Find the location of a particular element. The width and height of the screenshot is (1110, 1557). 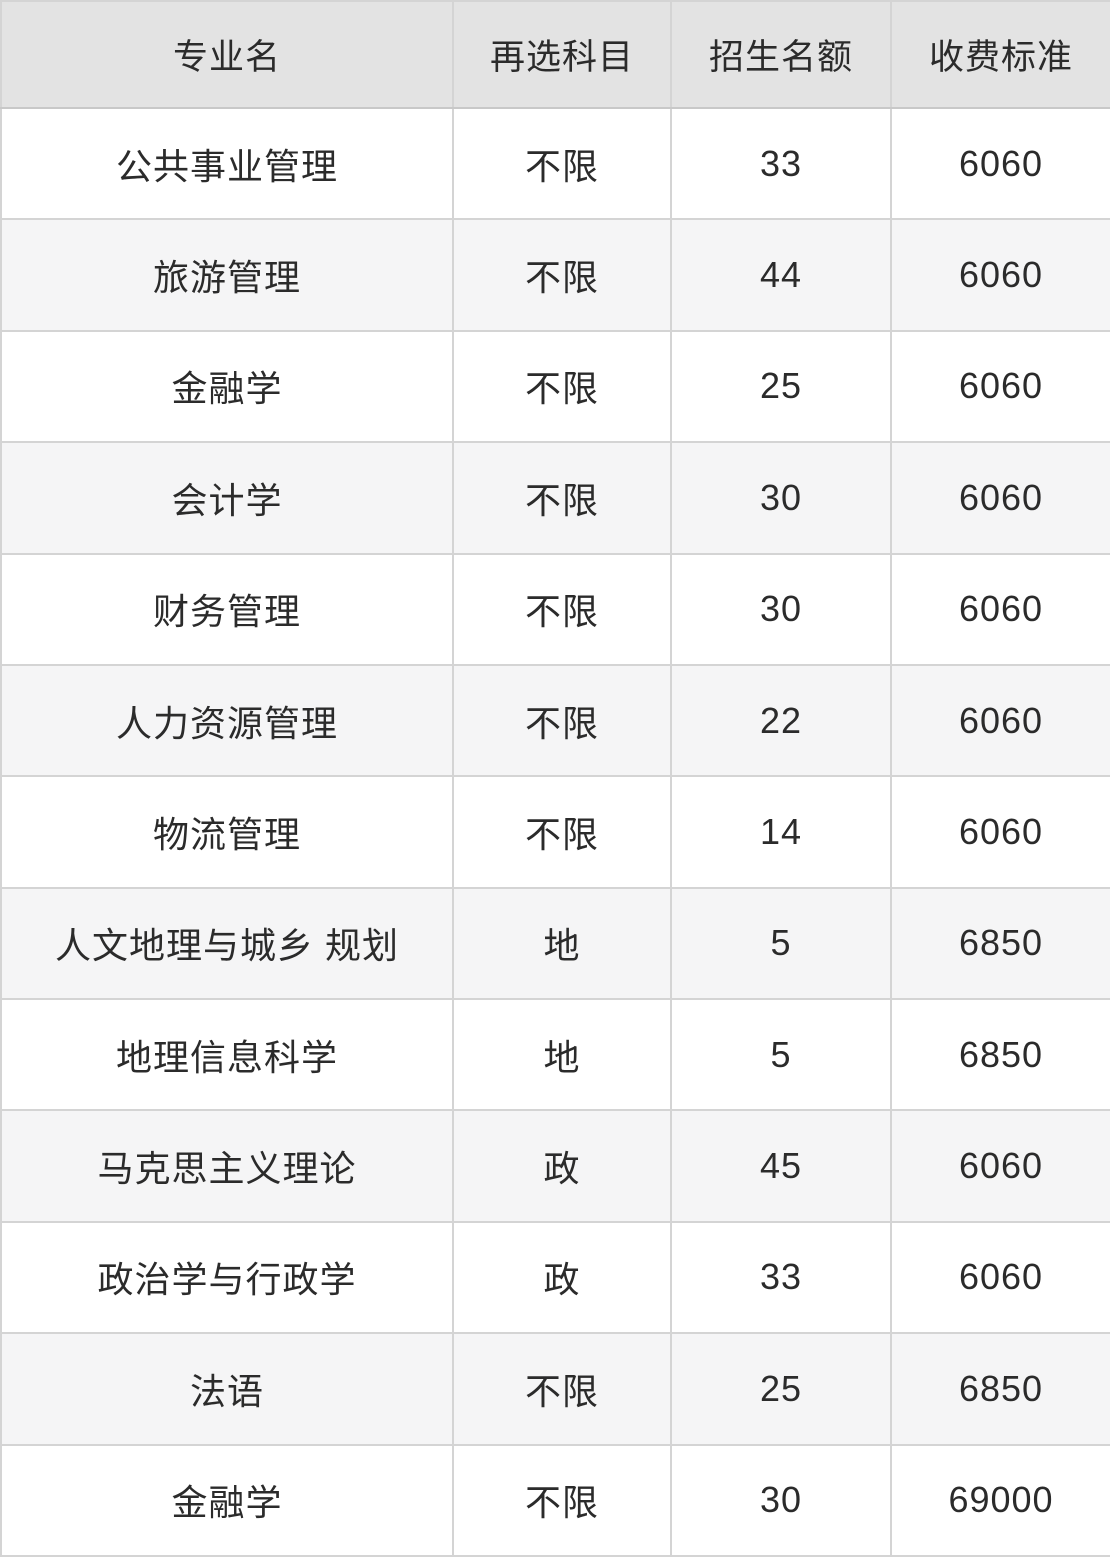

table-row: 旅游管理 不限 44 6060 is located at coordinates (555, 275).